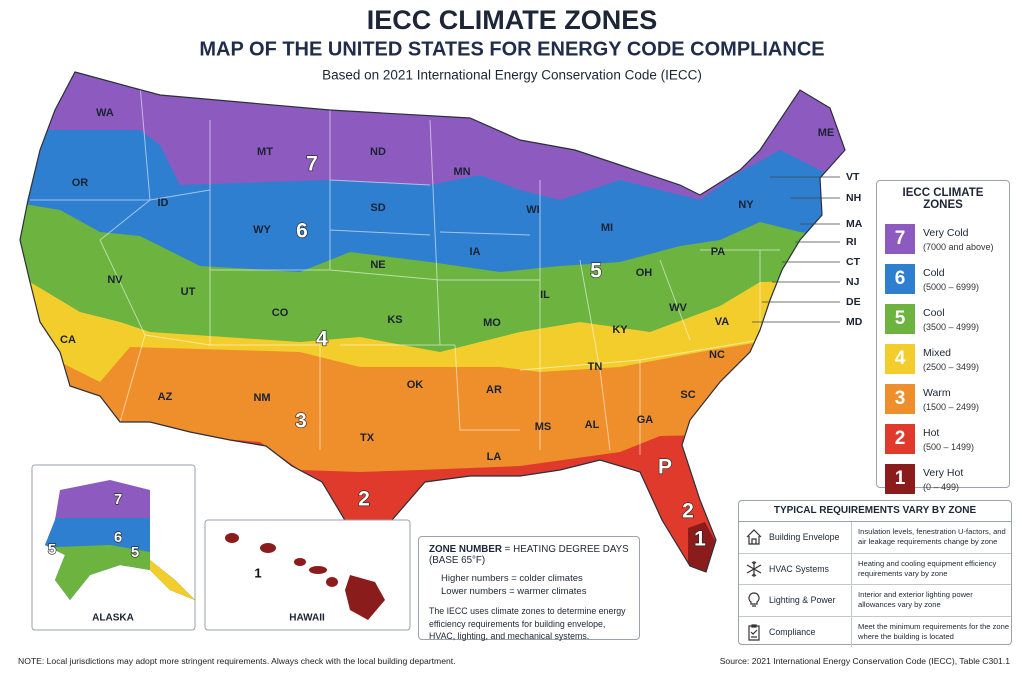  I want to click on legend-item: 5 Cool (3500 – 4999), so click(943, 319).